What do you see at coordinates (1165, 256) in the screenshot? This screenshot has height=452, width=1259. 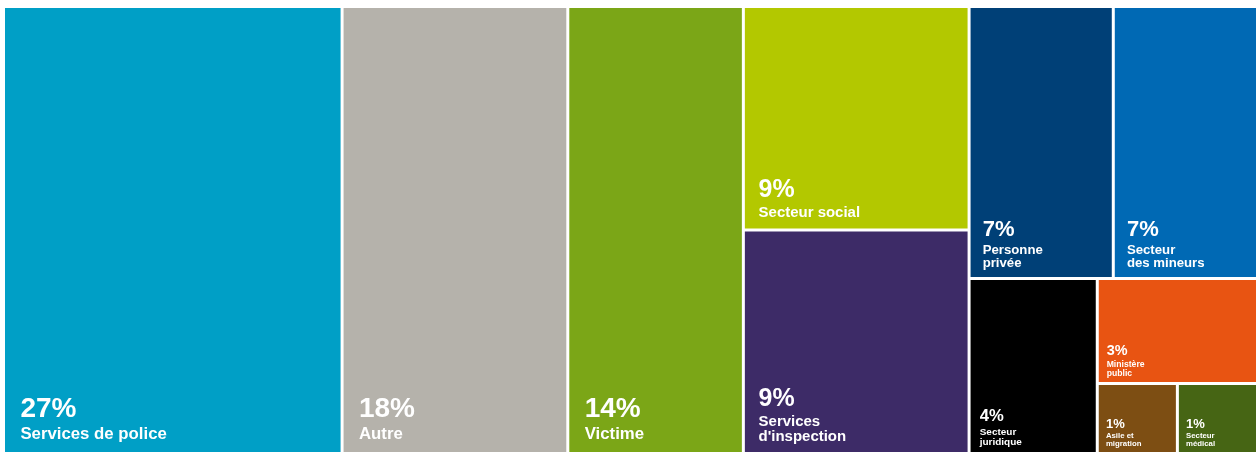 I see `category-label: Secteur des mineurs` at bounding box center [1165, 256].